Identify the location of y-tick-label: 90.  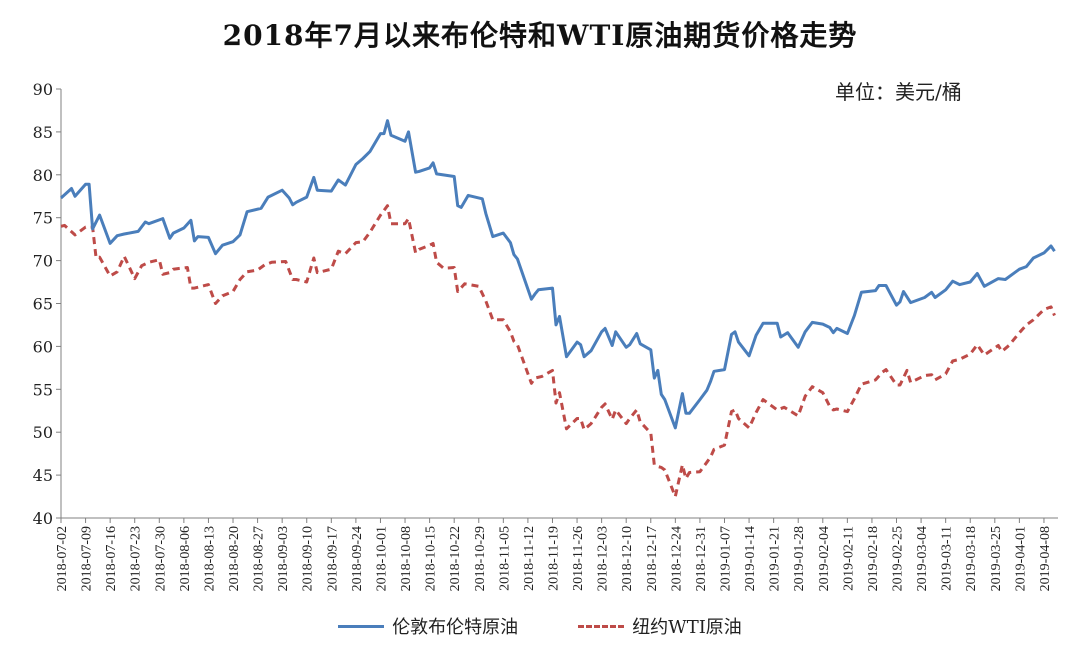
(43, 89).